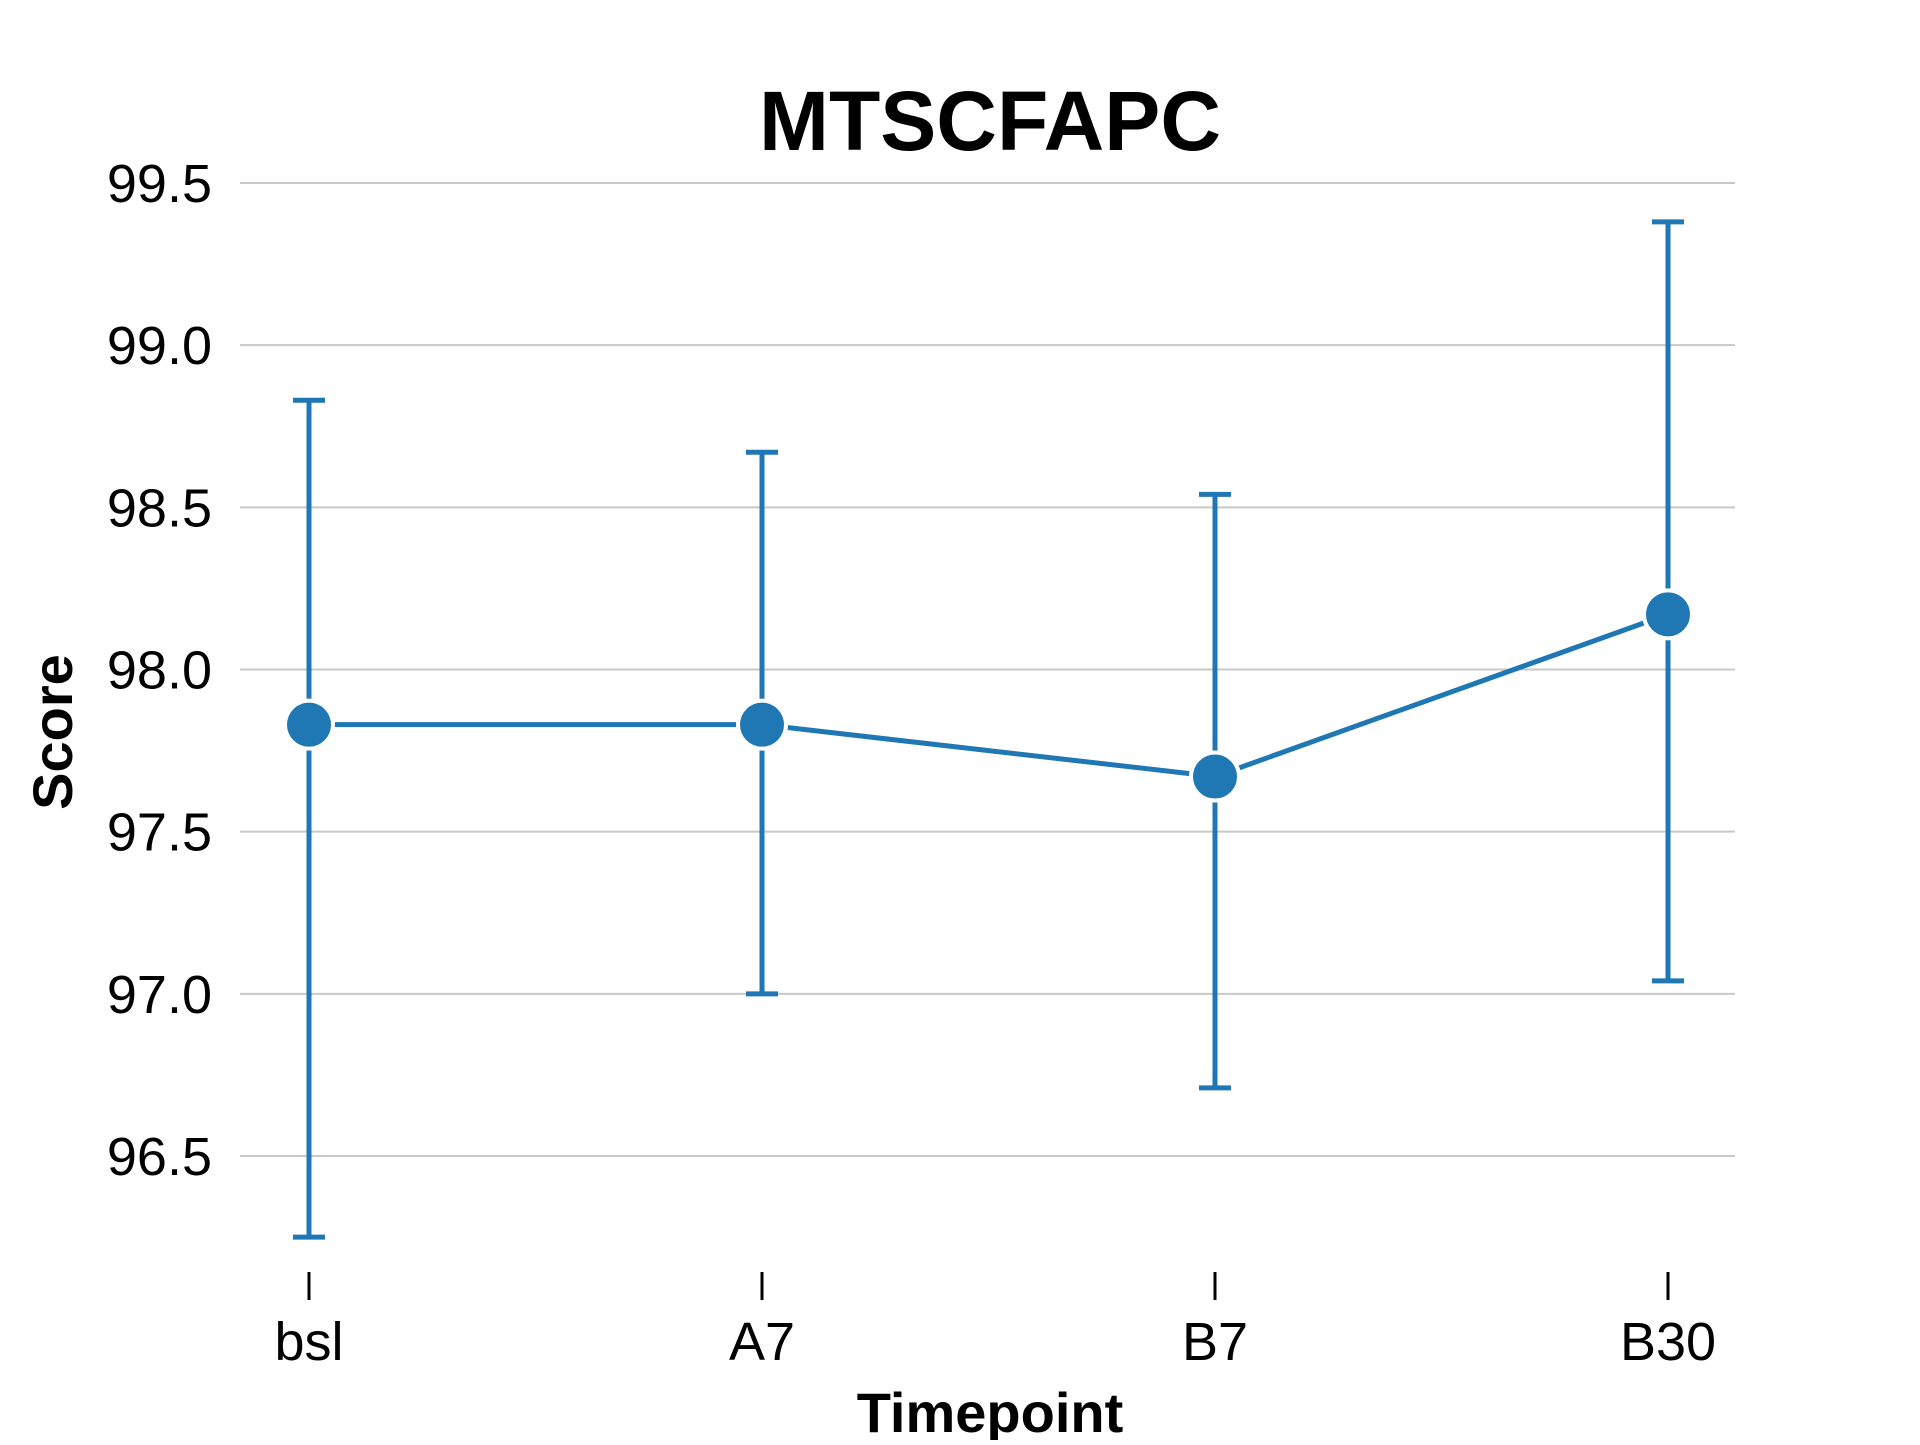 The image size is (1920, 1445). I want to click on series-line, so click(989, 696).